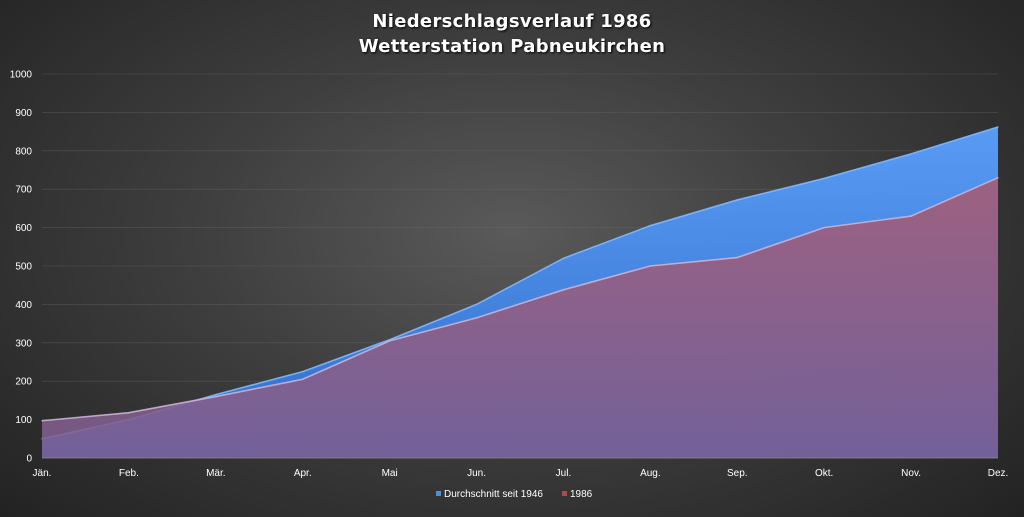 The height and width of the screenshot is (517, 1024). I want to click on x-tick-label-2: Mär., so click(215, 473).